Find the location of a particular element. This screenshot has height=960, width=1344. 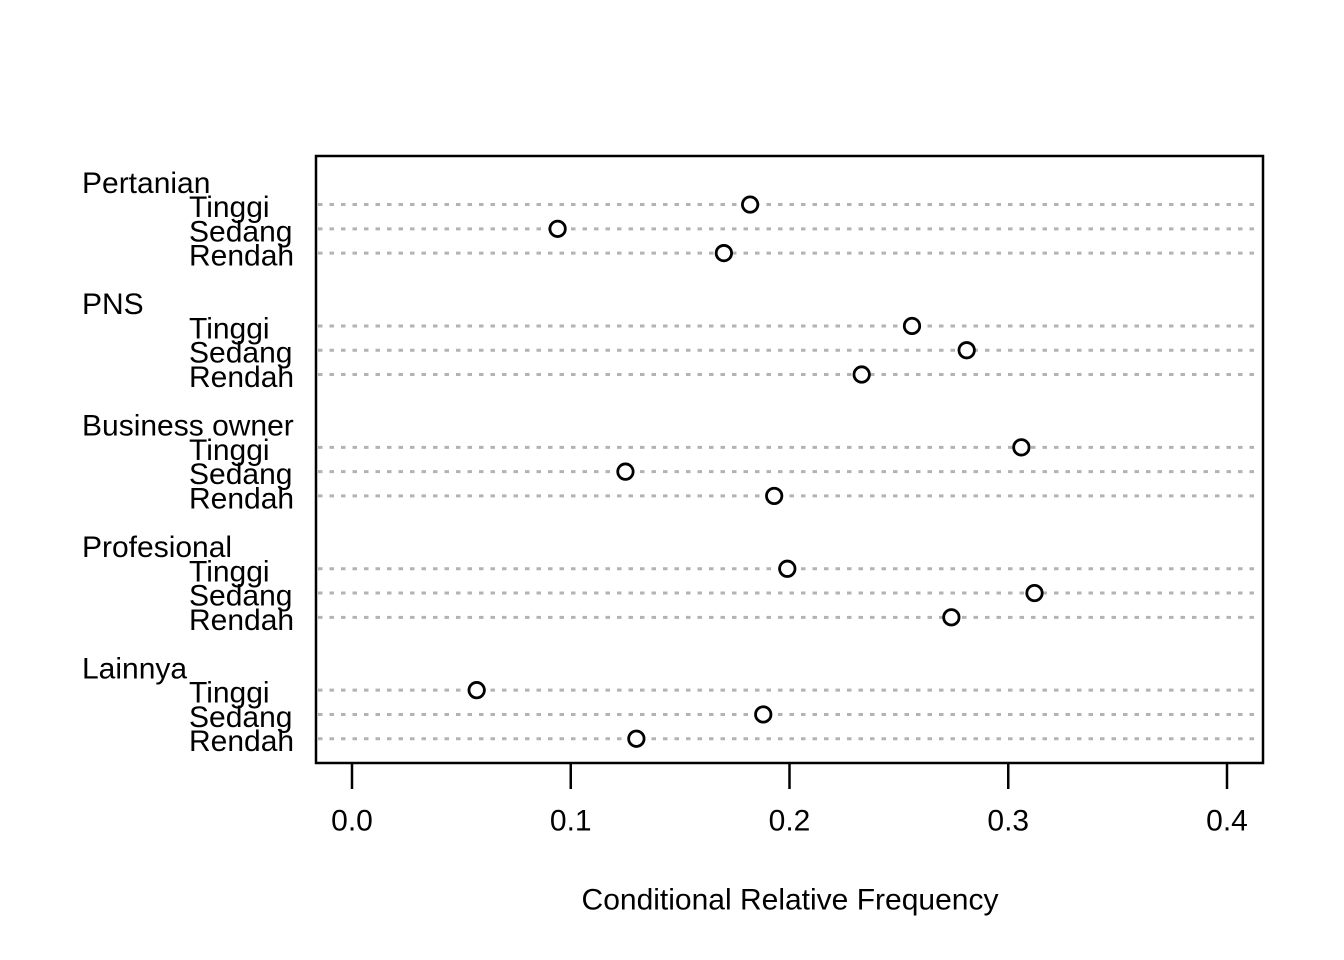

x-axis-tick-label: 0.0 is located at coordinates (352, 821).